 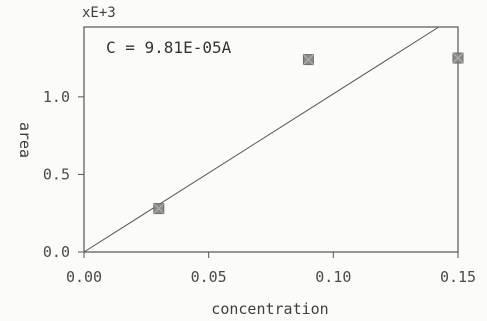 I want to click on equation-label: C = 9.81E-05A, so click(x=169, y=47).